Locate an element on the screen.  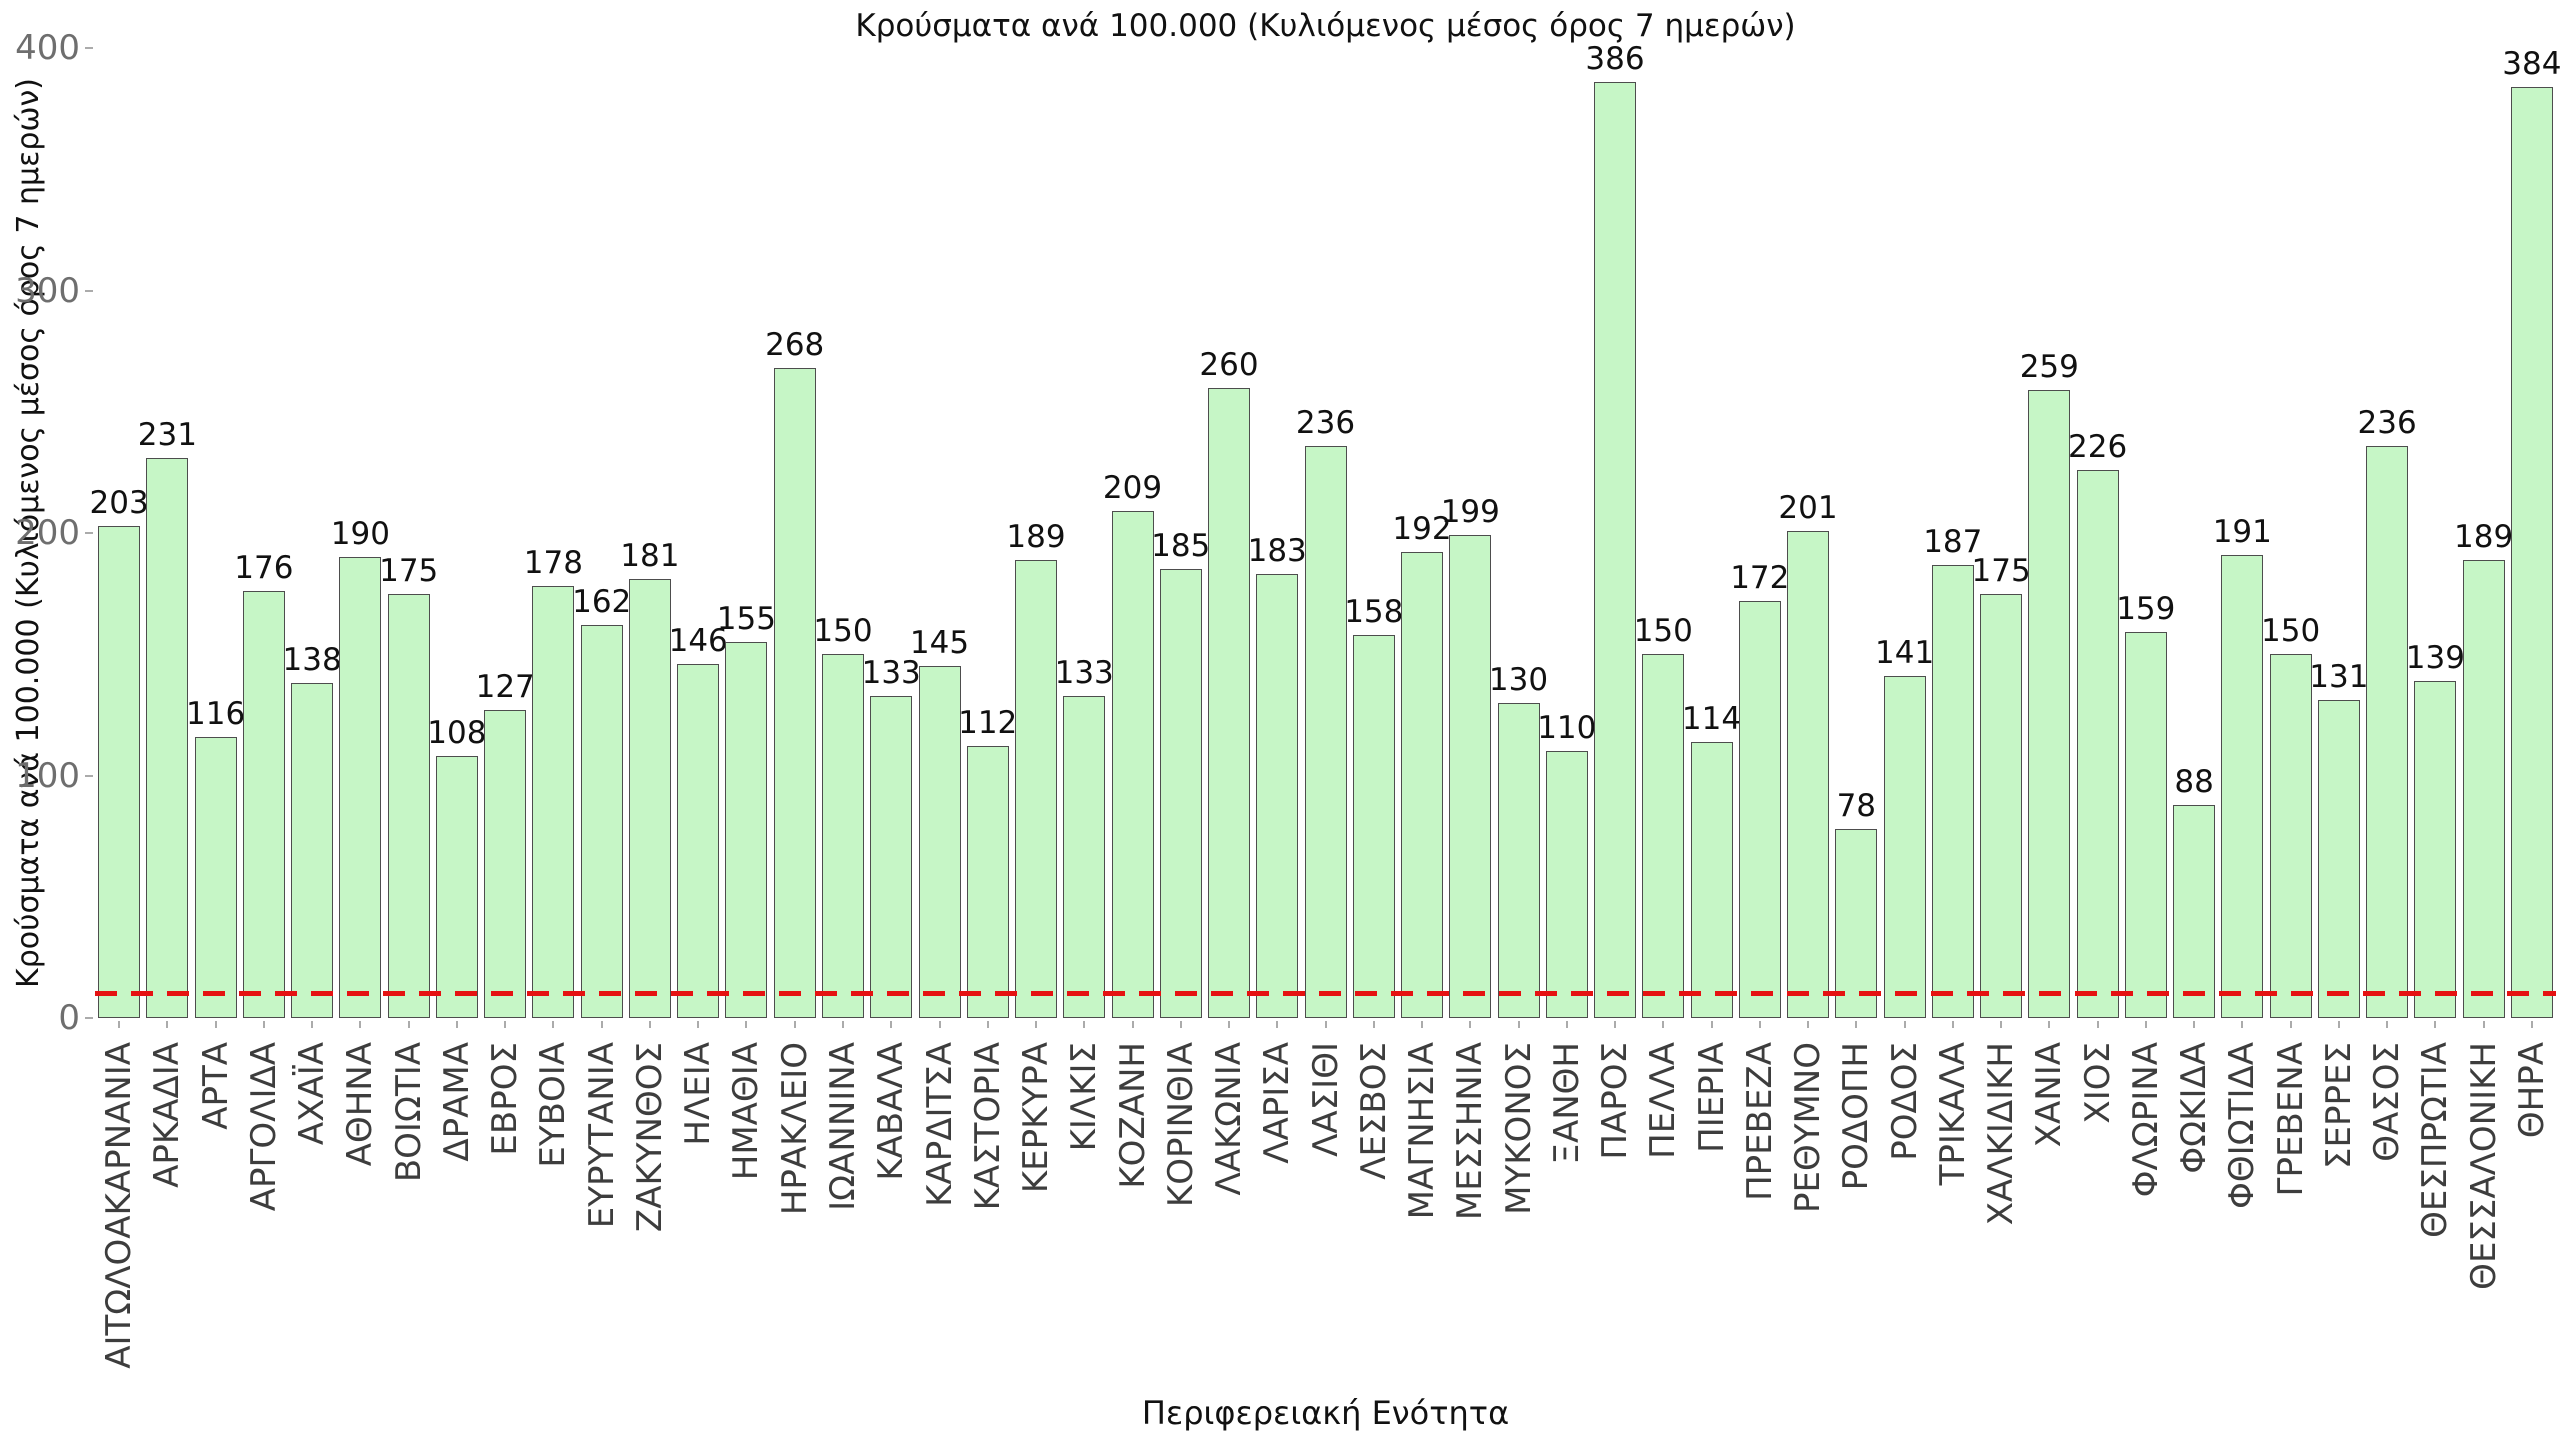
bar-value-label: 131 is located at coordinates (2339, 677).